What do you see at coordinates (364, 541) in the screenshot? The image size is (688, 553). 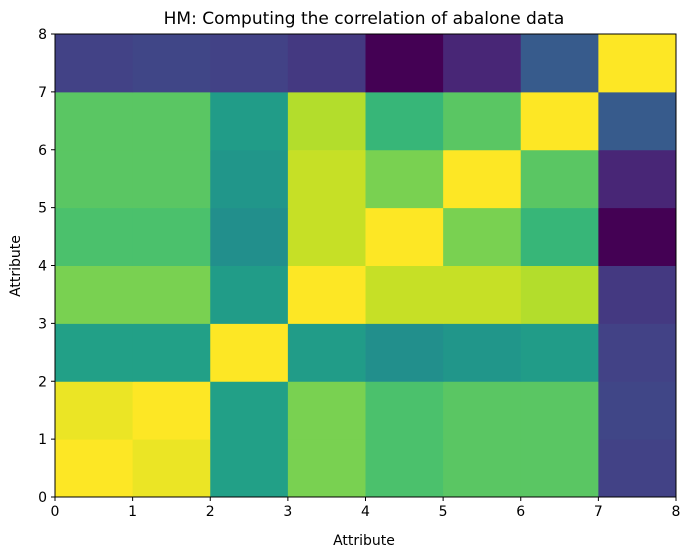 I see `x-axis-label: Attribute` at bounding box center [364, 541].